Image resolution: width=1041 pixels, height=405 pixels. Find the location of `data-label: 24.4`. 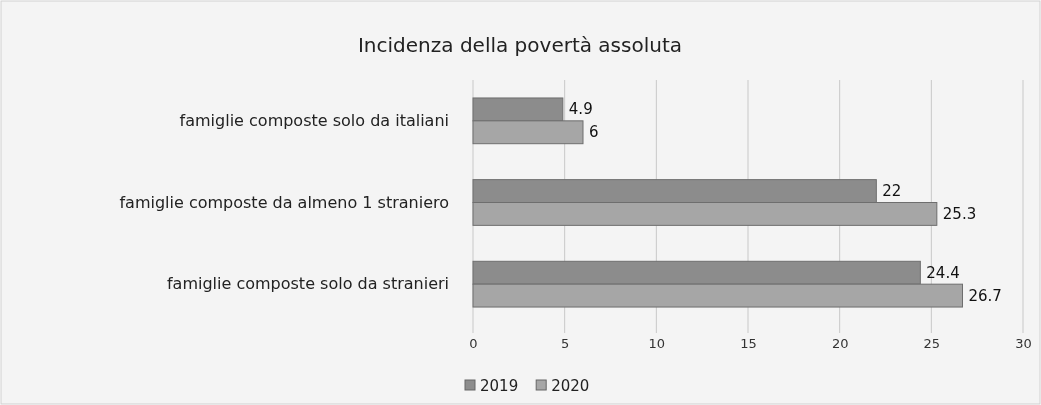

data-label: 24.4 is located at coordinates (943, 272).